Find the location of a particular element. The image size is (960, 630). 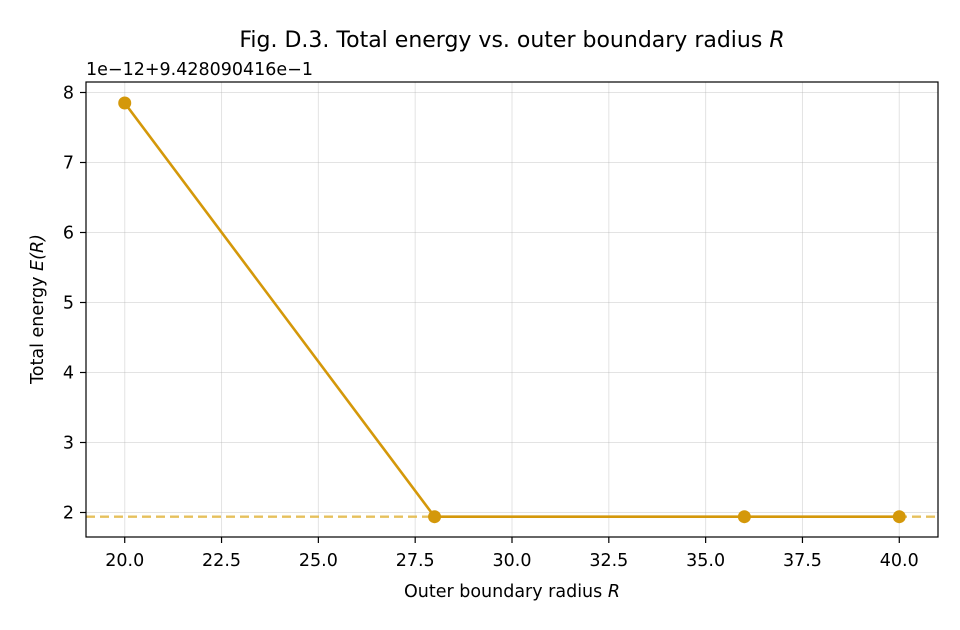

x-tick-label: 30.0 is located at coordinates (512, 561).